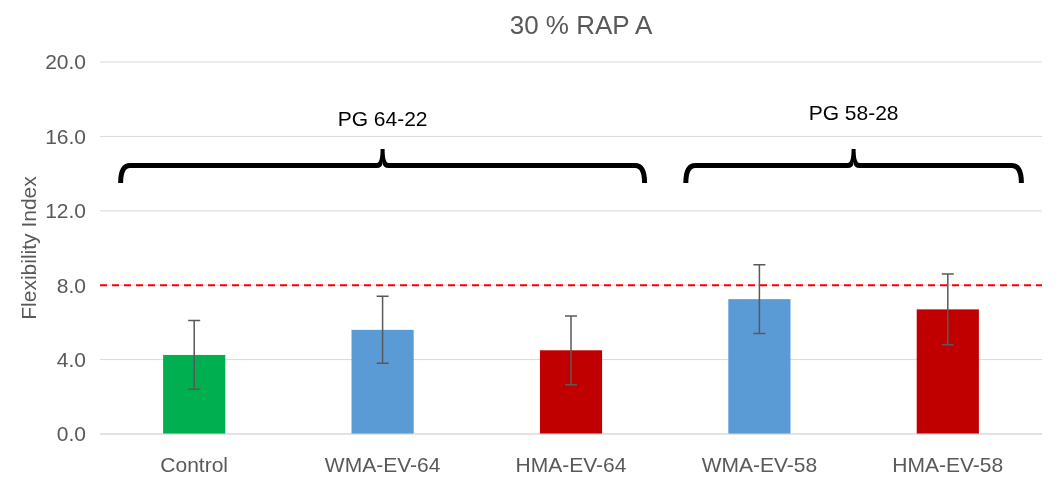  I want to click on x-tick-label: HMA-EV-64, so click(571, 464).